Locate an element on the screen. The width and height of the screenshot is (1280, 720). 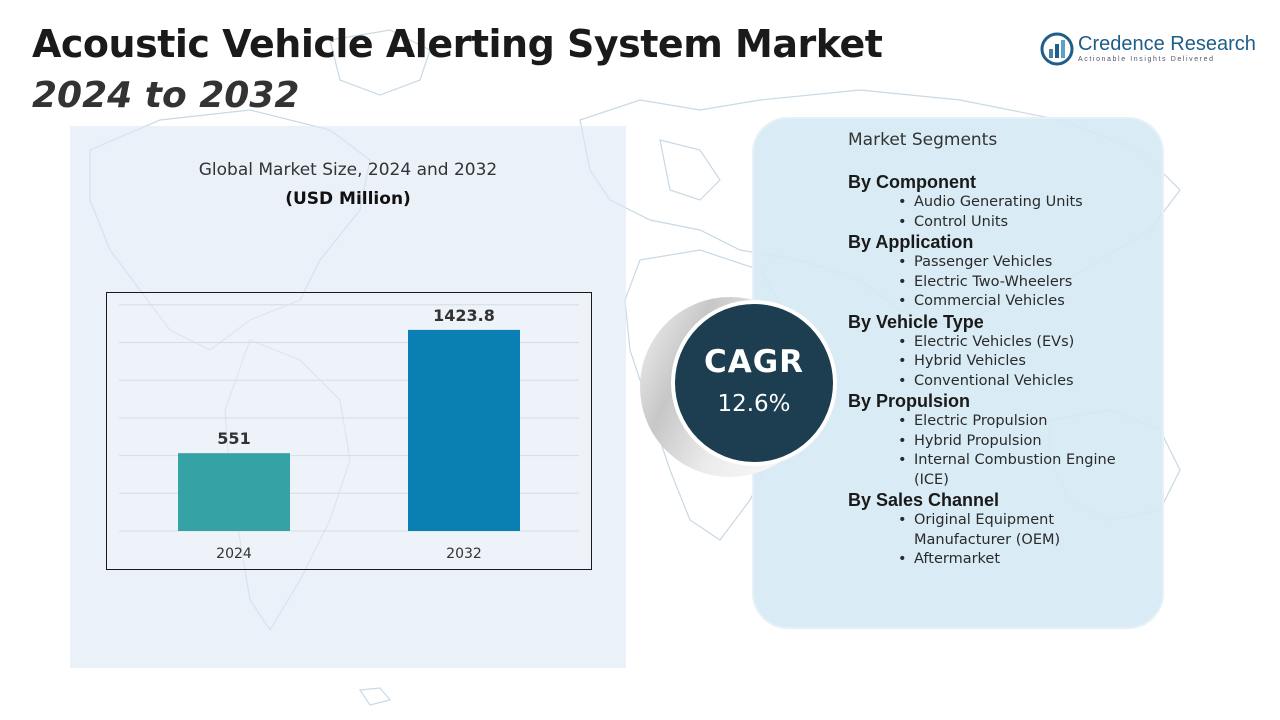
bar-chart-svg: 551 2024 1423.8 2032 is located at coordinates (349, 433).